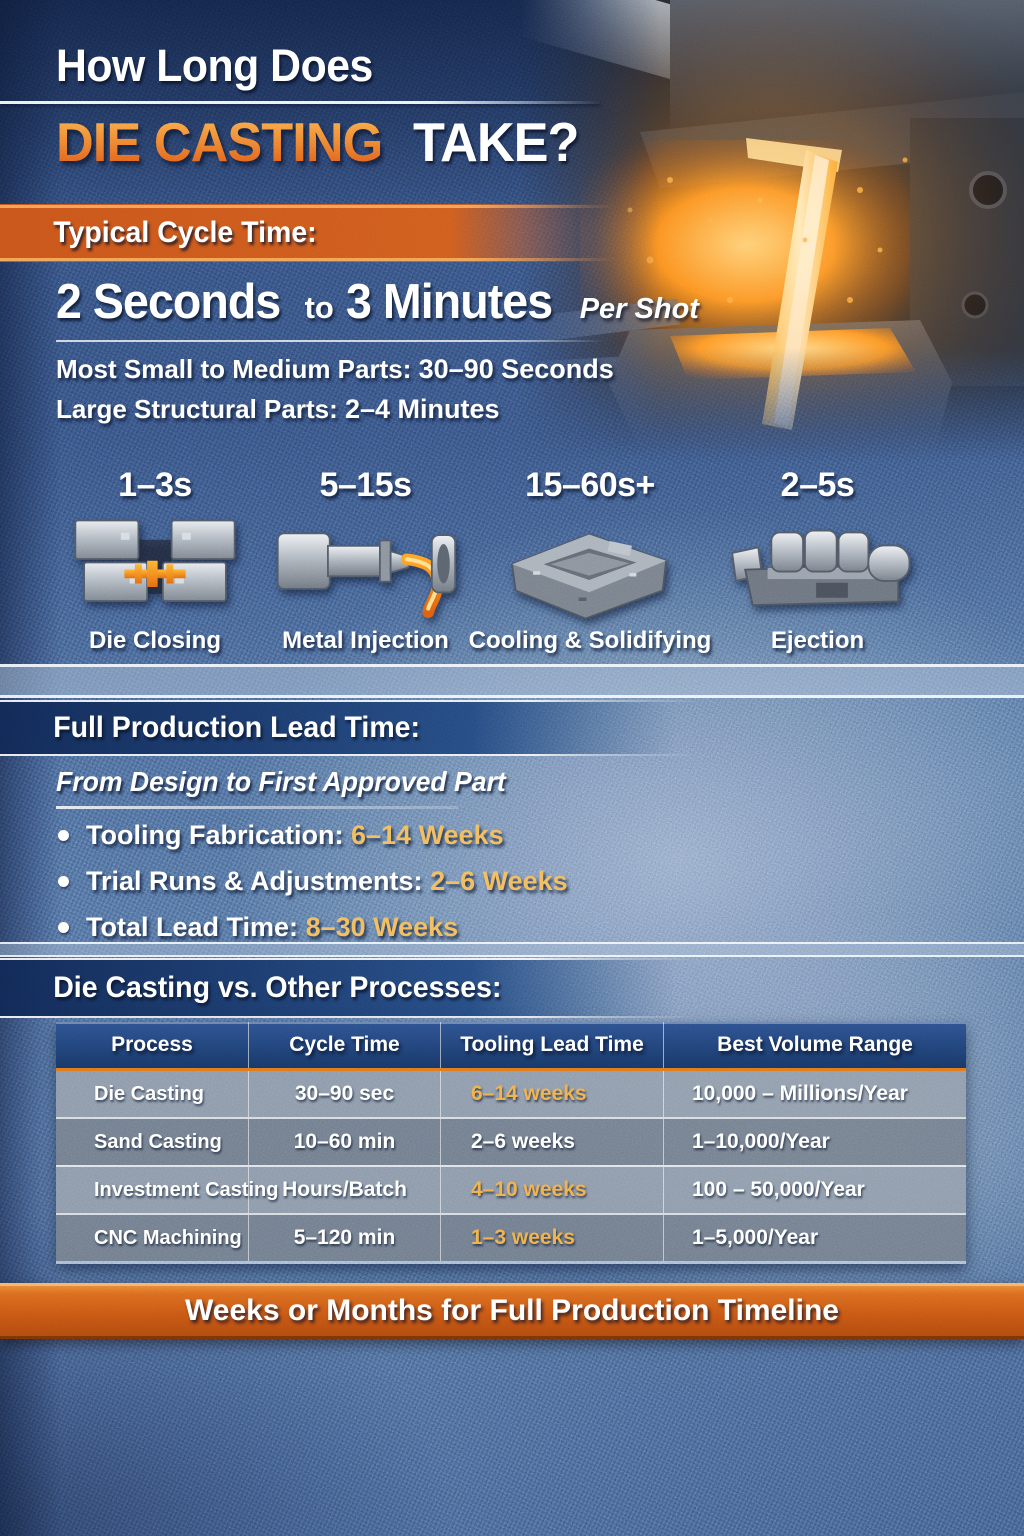 The width and height of the screenshot is (1024, 1536). What do you see at coordinates (590, 566) in the screenshot?
I see `cooling-mold-icon` at bounding box center [590, 566].